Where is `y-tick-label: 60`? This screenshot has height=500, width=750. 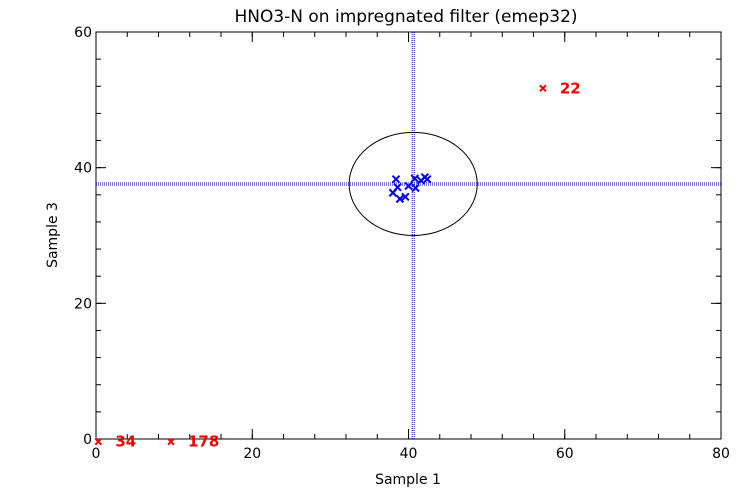
y-tick-label: 60 is located at coordinates (83, 33).